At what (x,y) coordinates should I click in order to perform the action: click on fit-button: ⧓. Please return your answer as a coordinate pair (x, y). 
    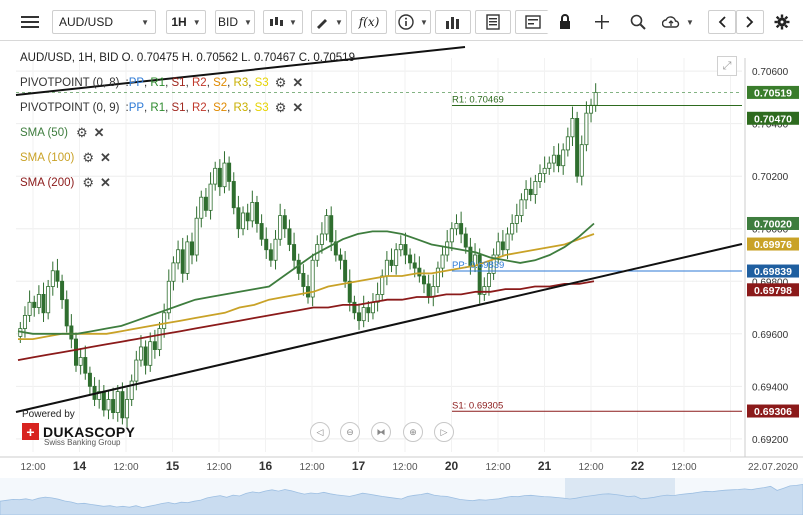
    Looking at the image, I should click on (381, 432).